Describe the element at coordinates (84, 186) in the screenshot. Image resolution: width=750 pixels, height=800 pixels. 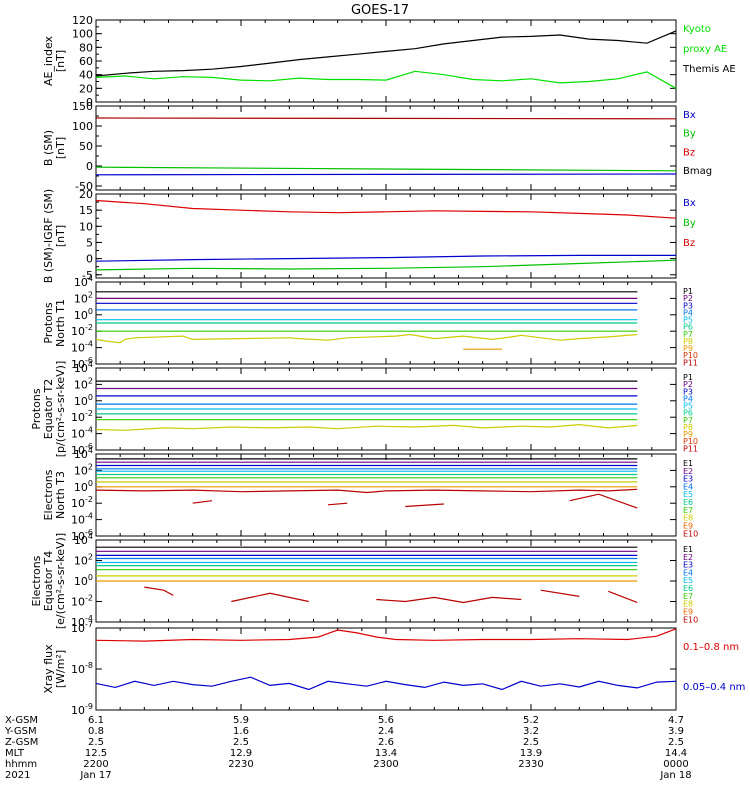
I see `y-tick-label: -50` at that location.